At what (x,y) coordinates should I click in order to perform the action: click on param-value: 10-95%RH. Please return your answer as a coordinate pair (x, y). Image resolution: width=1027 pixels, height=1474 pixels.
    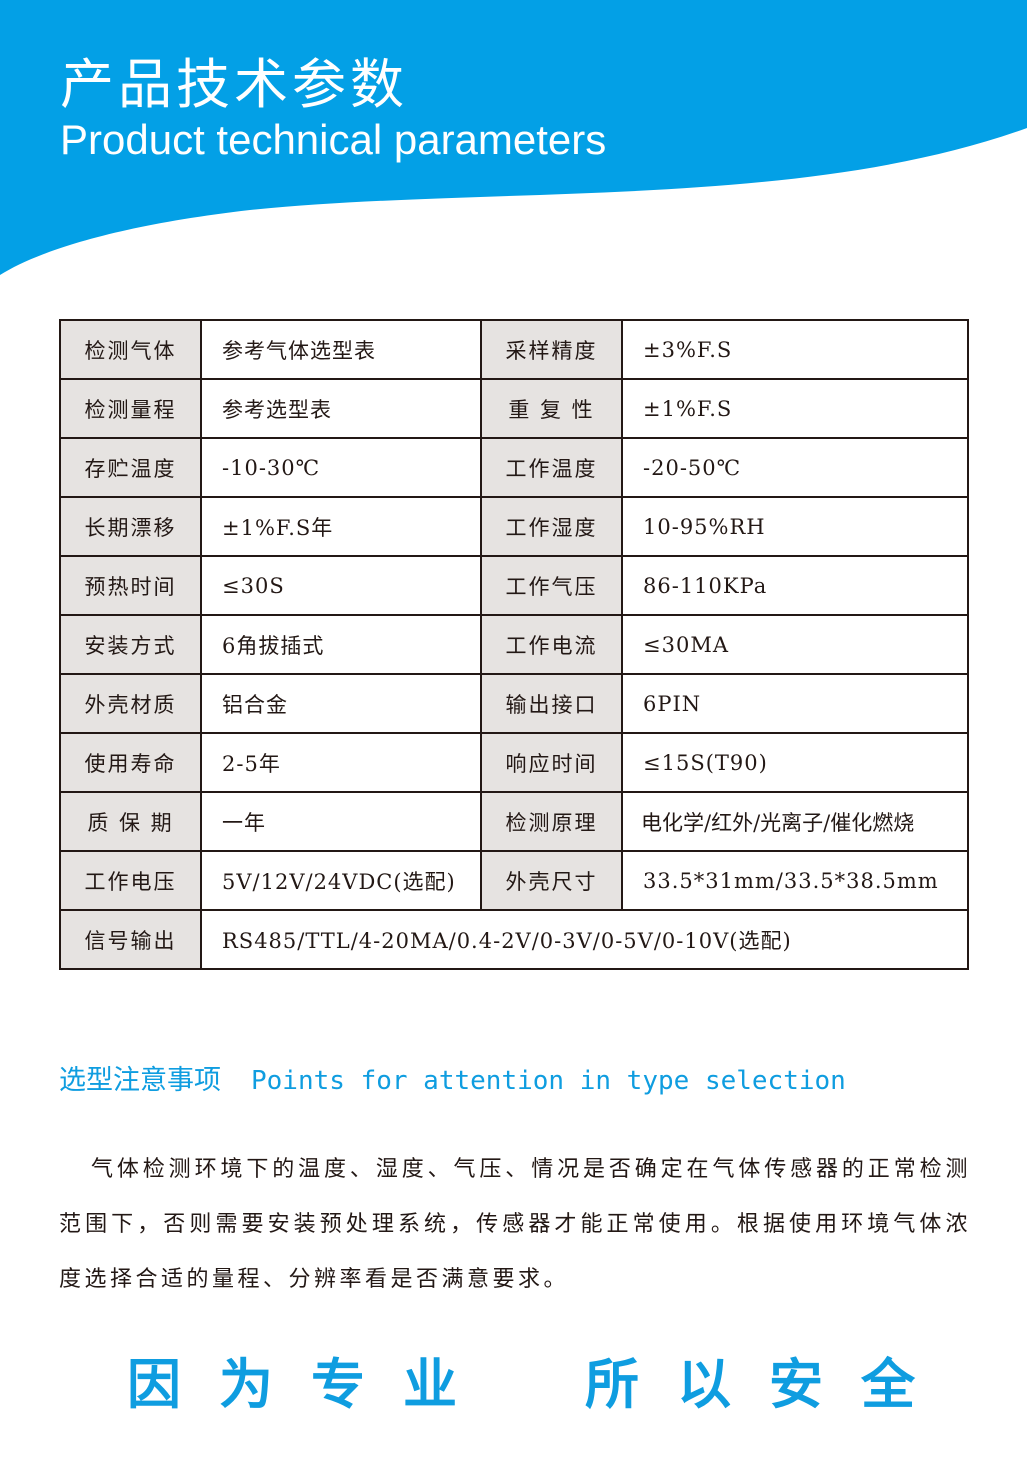
    Looking at the image, I should click on (795, 526).